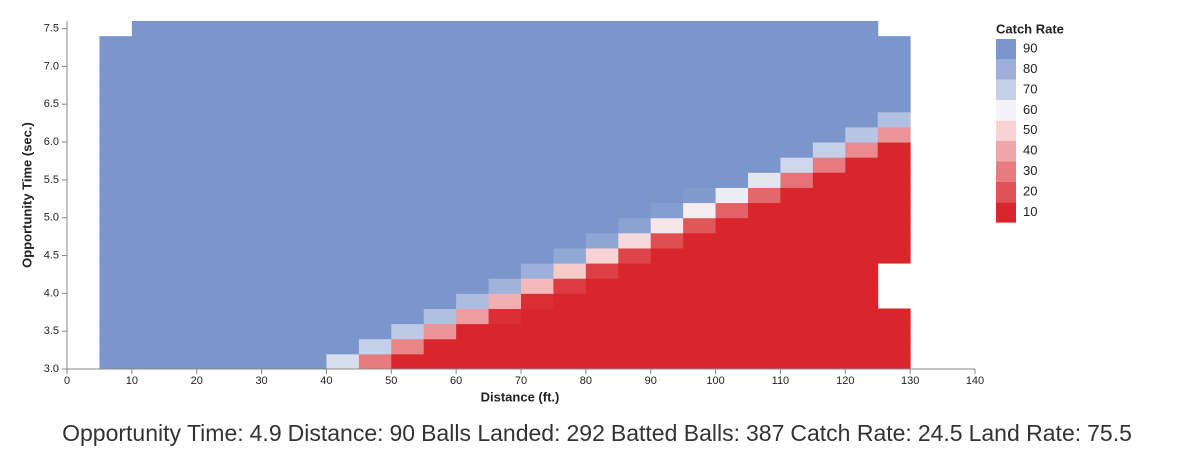 The height and width of the screenshot is (460, 1200). Describe the element at coordinates (975, 381) in the screenshot. I see `x-tick-label: 140` at that location.